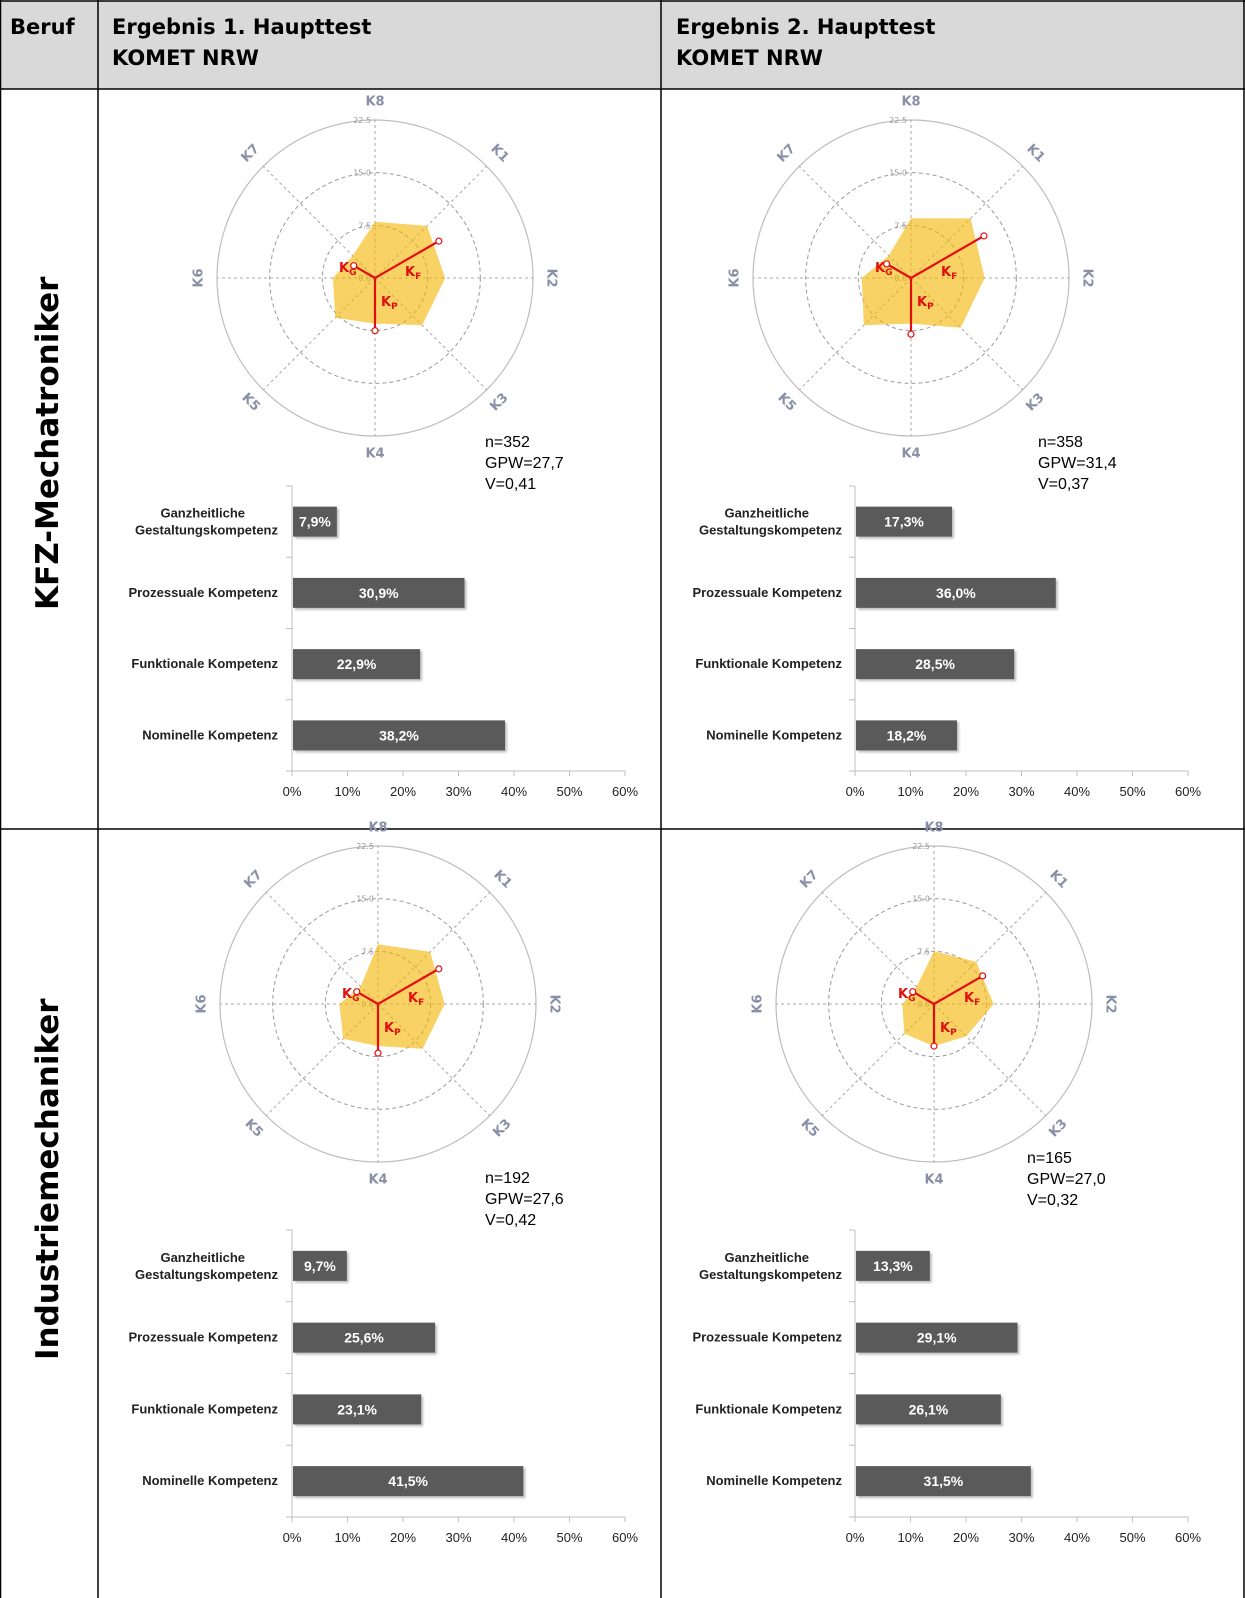 This screenshot has width=1245, height=1598. What do you see at coordinates (806, 27) in the screenshot?
I see `header-test-2-line1: Ergebnis 2. Haupttest` at bounding box center [806, 27].